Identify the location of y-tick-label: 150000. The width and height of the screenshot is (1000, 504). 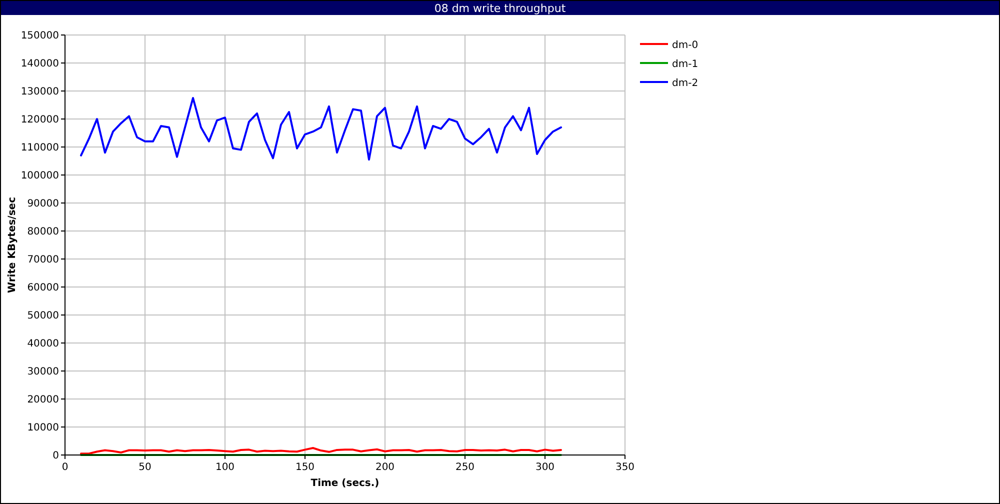
(39, 36).